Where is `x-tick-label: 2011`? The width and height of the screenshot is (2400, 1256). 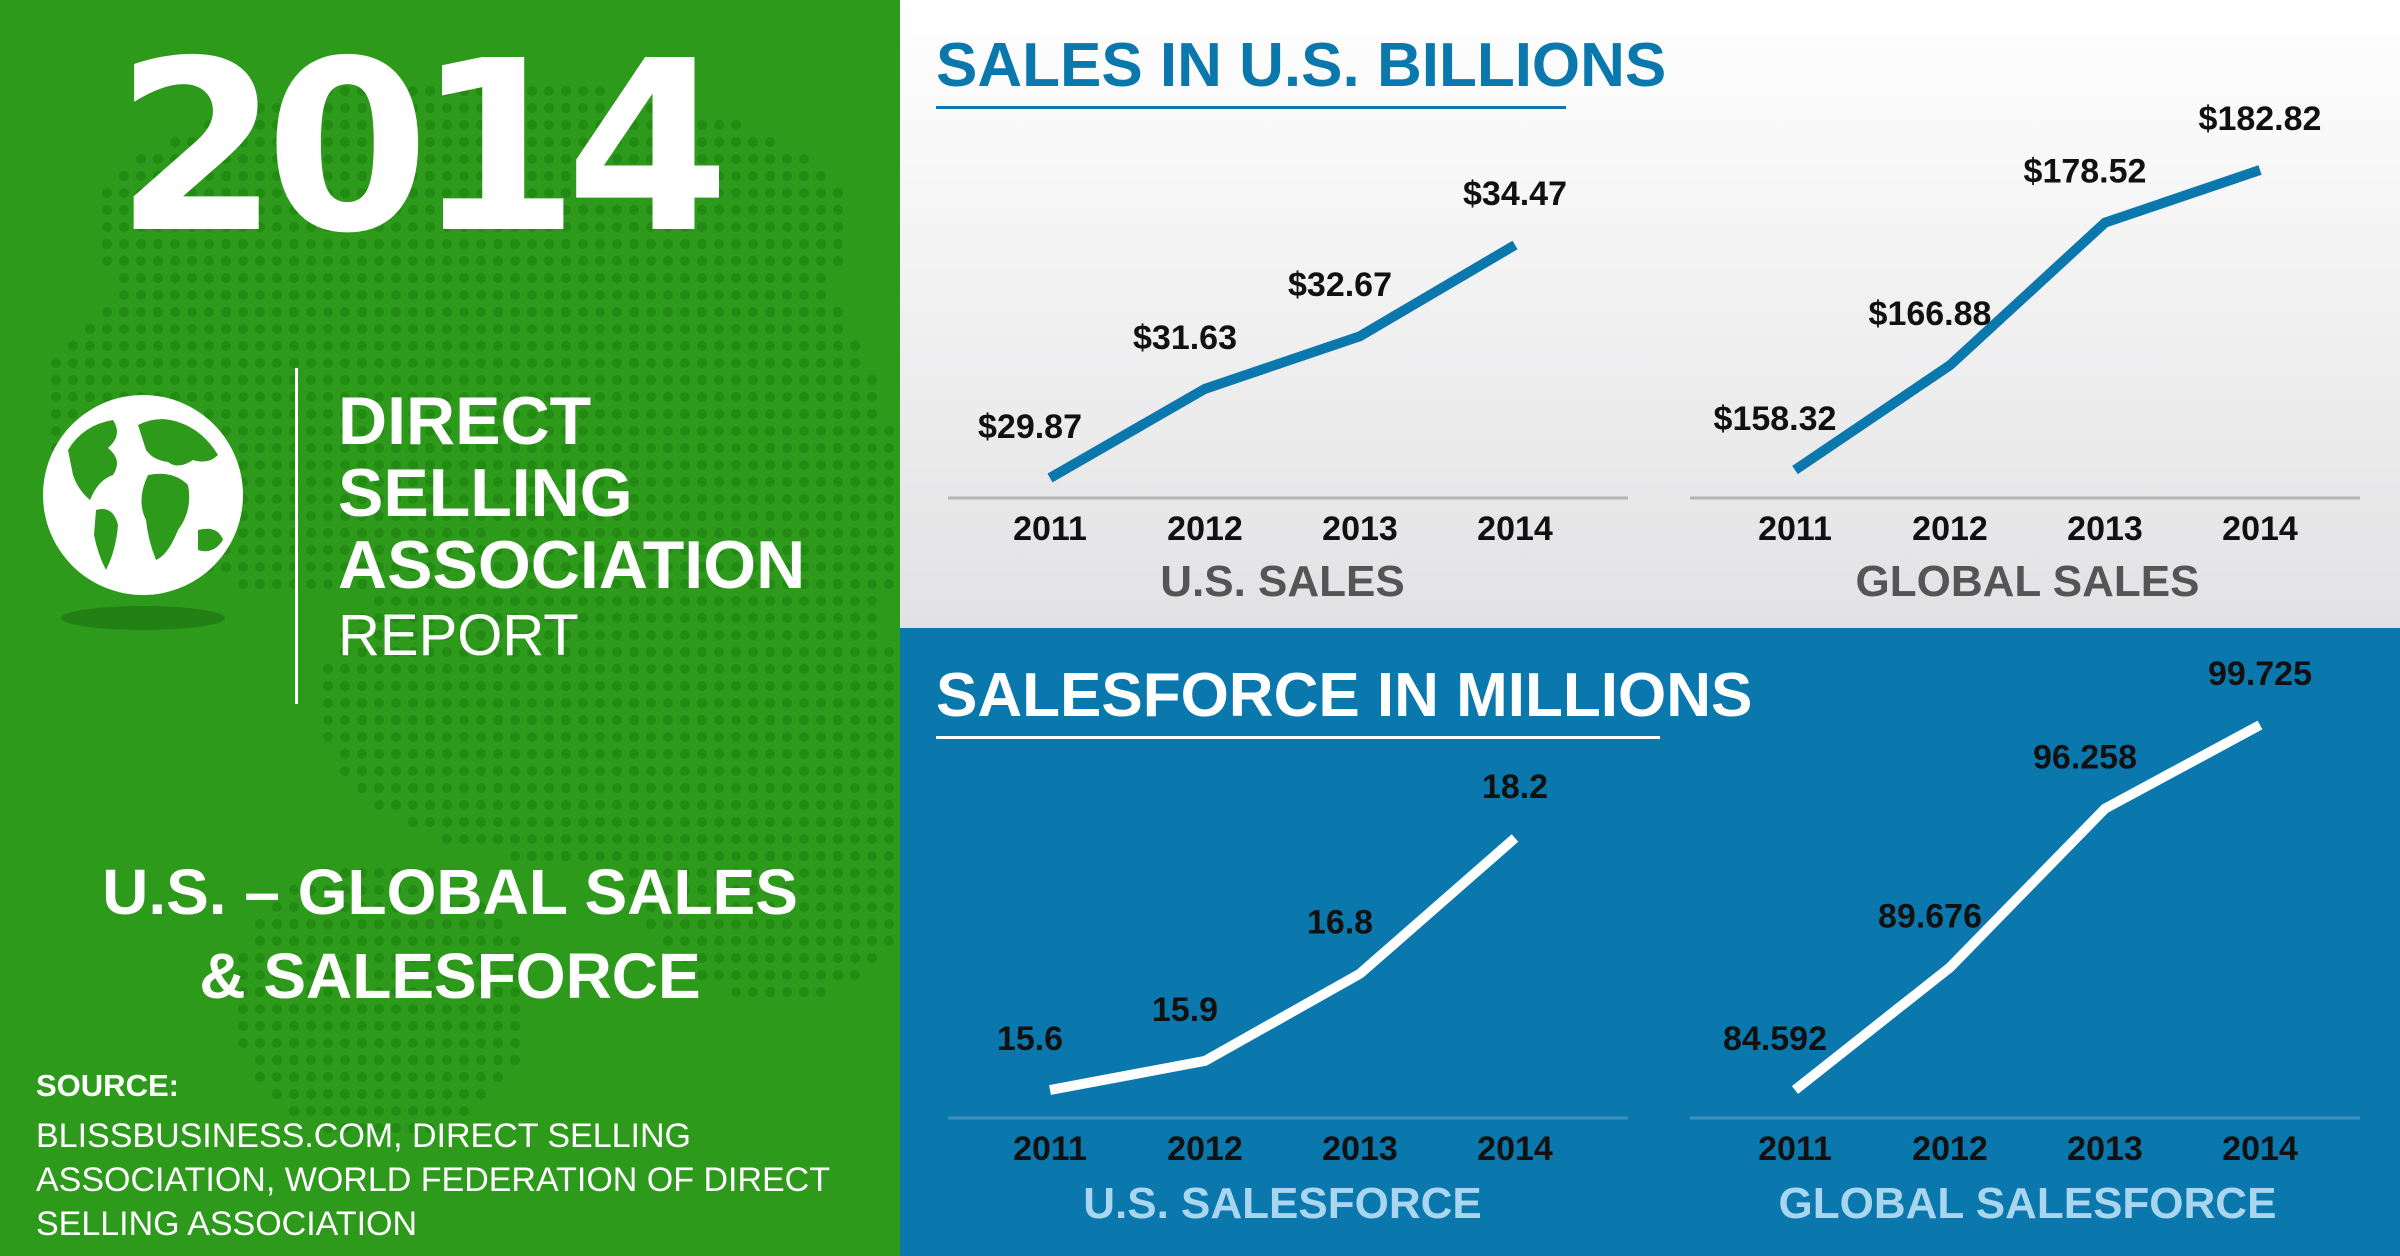 x-tick-label: 2011 is located at coordinates (1050, 529).